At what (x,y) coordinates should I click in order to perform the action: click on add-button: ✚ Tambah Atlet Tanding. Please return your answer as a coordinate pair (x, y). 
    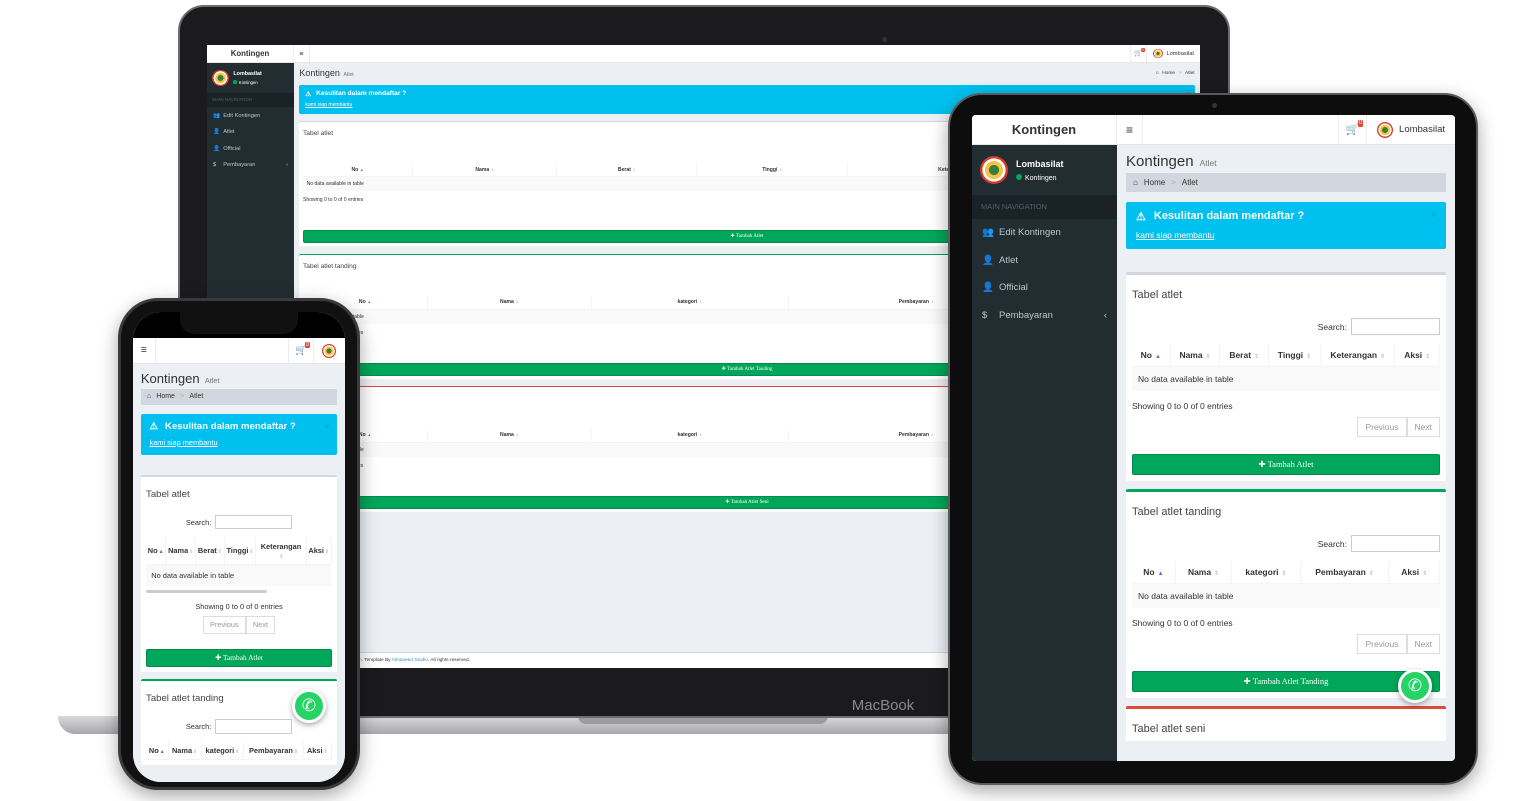
    Looking at the image, I should click on (1286, 681).